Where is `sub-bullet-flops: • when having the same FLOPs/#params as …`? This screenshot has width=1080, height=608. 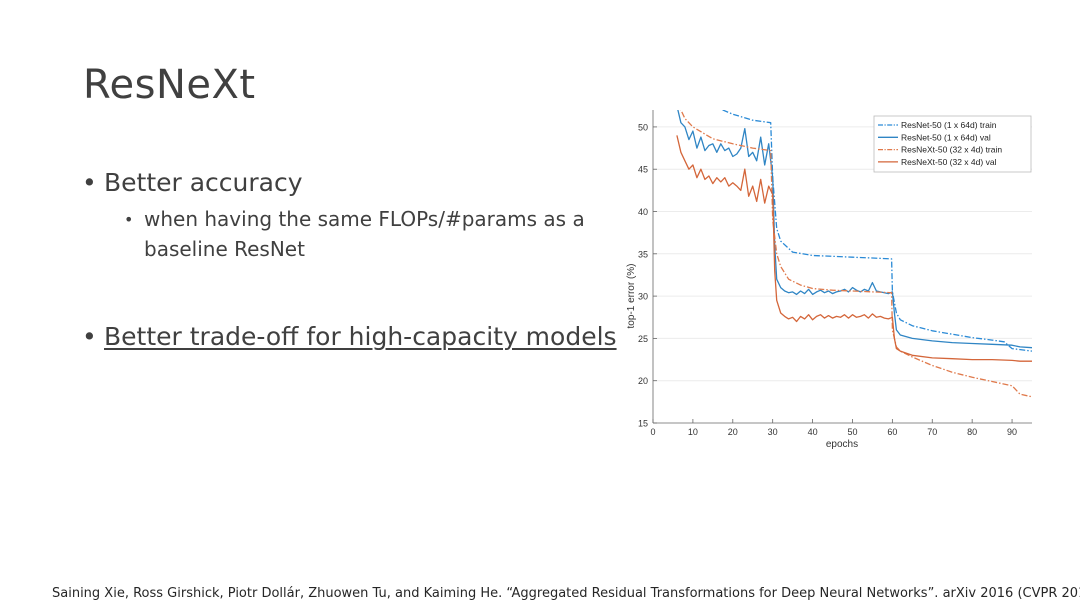
sub-bullet-flops: • when having the same FLOPs/#params as … is located at coordinates (354, 234).